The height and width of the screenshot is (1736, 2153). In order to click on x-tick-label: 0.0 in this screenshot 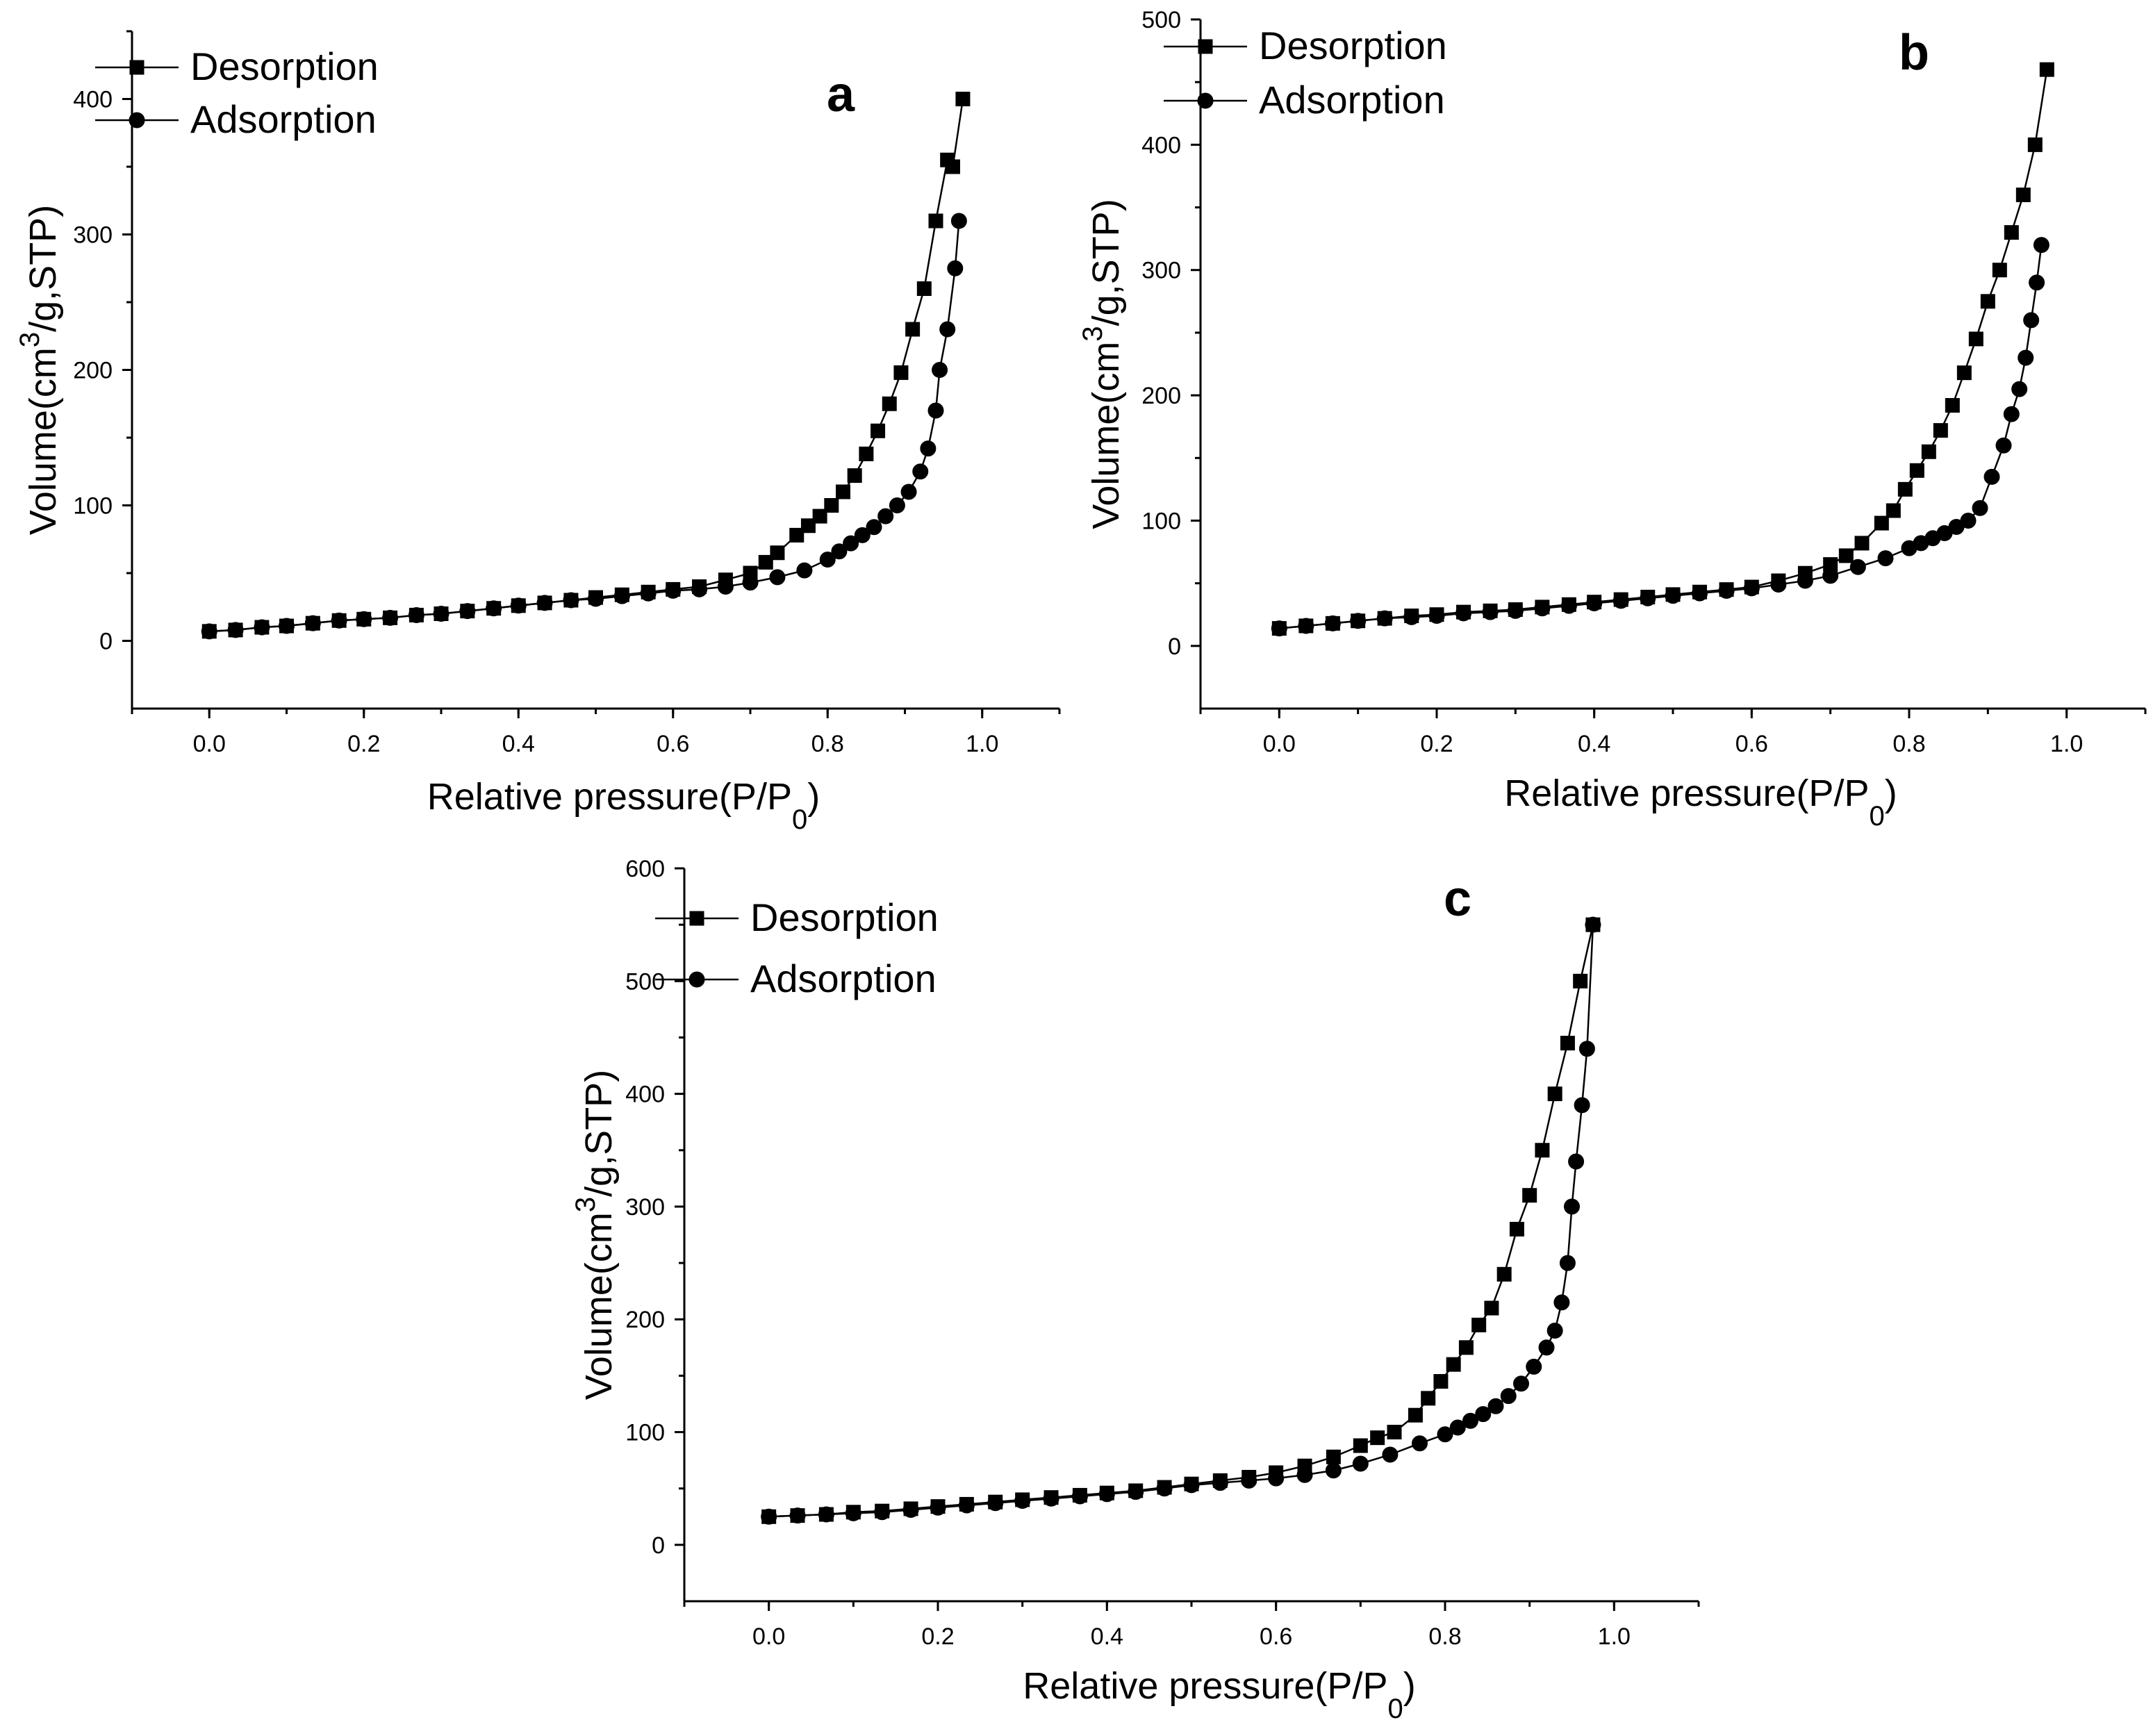, I will do `click(768, 1636)`.